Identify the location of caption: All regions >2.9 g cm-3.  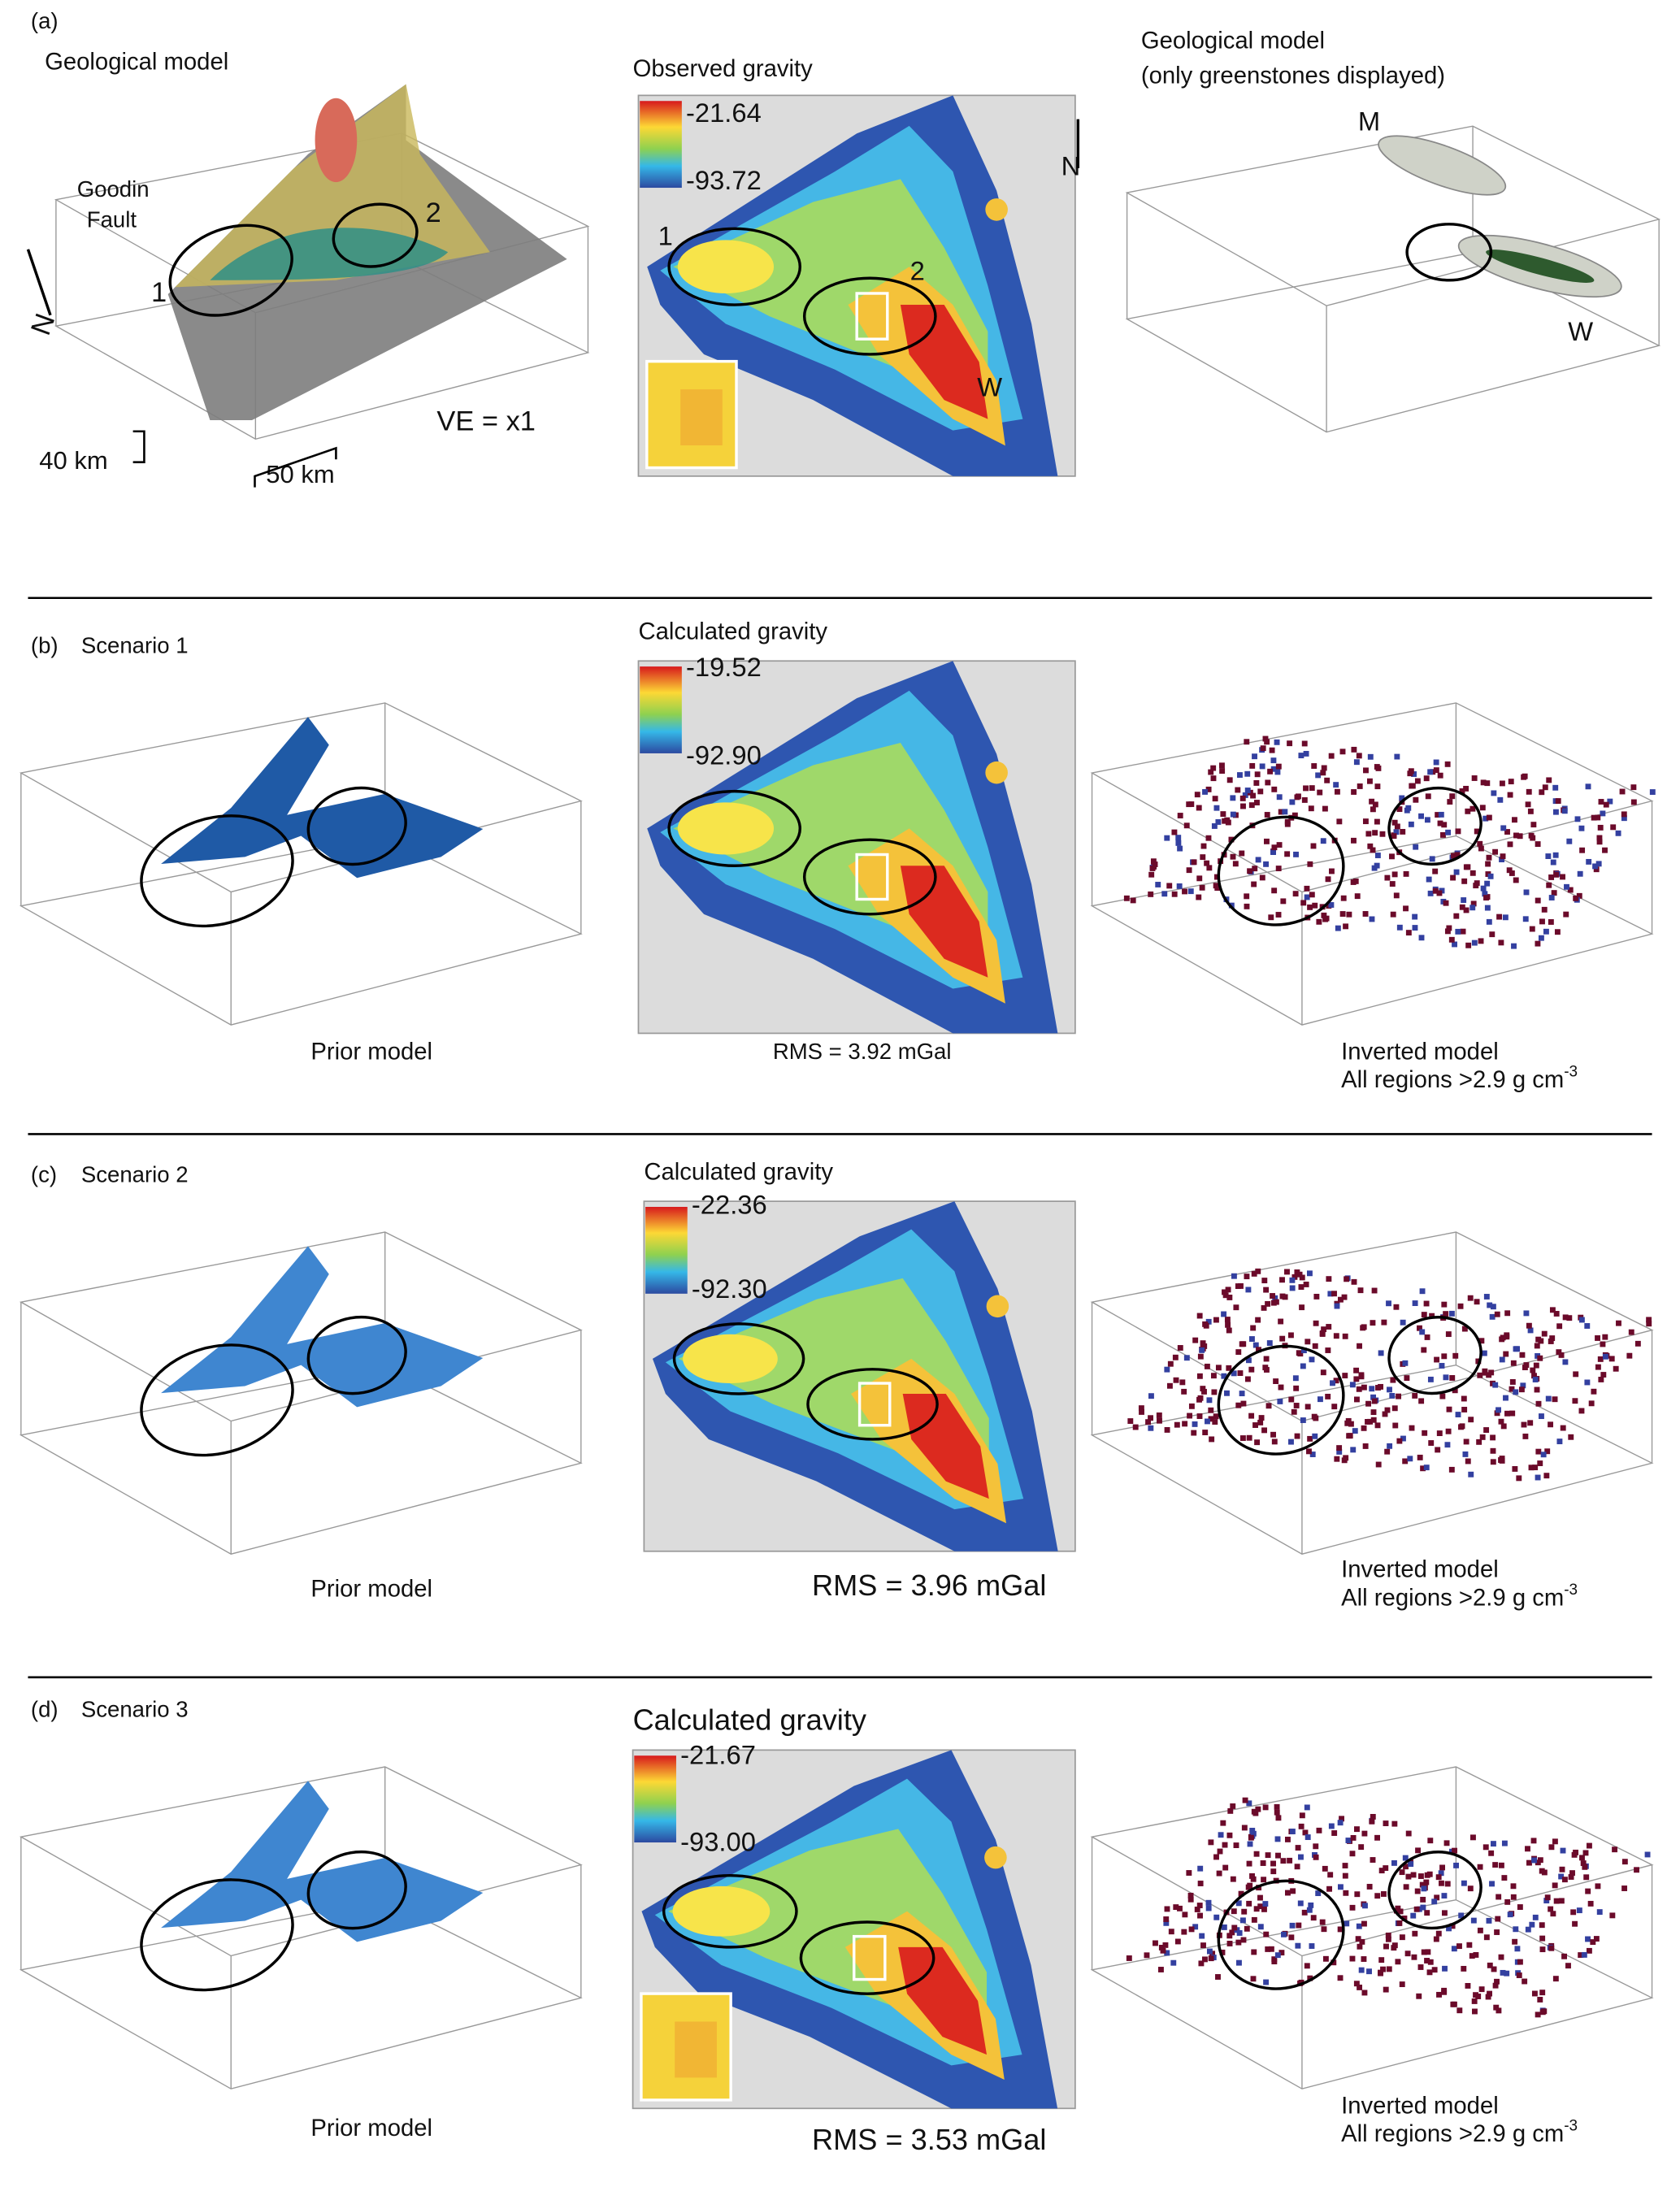
(1460, 1078).